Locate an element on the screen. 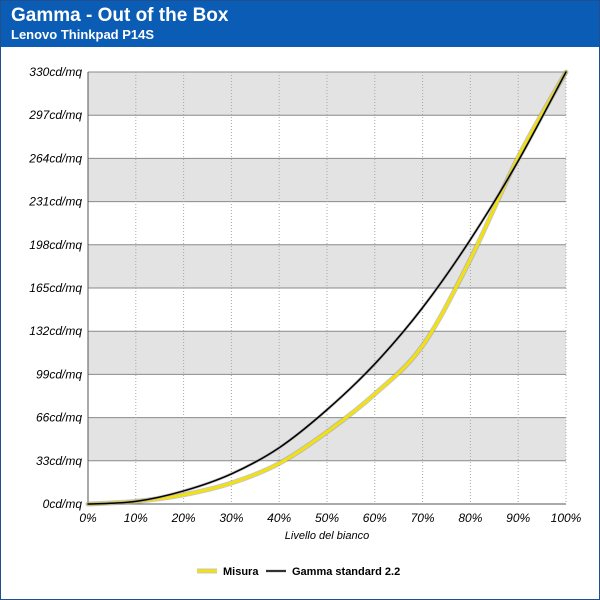 This screenshot has height=600, width=600. y-tick-label: 132cd/mq is located at coordinates (55, 331).